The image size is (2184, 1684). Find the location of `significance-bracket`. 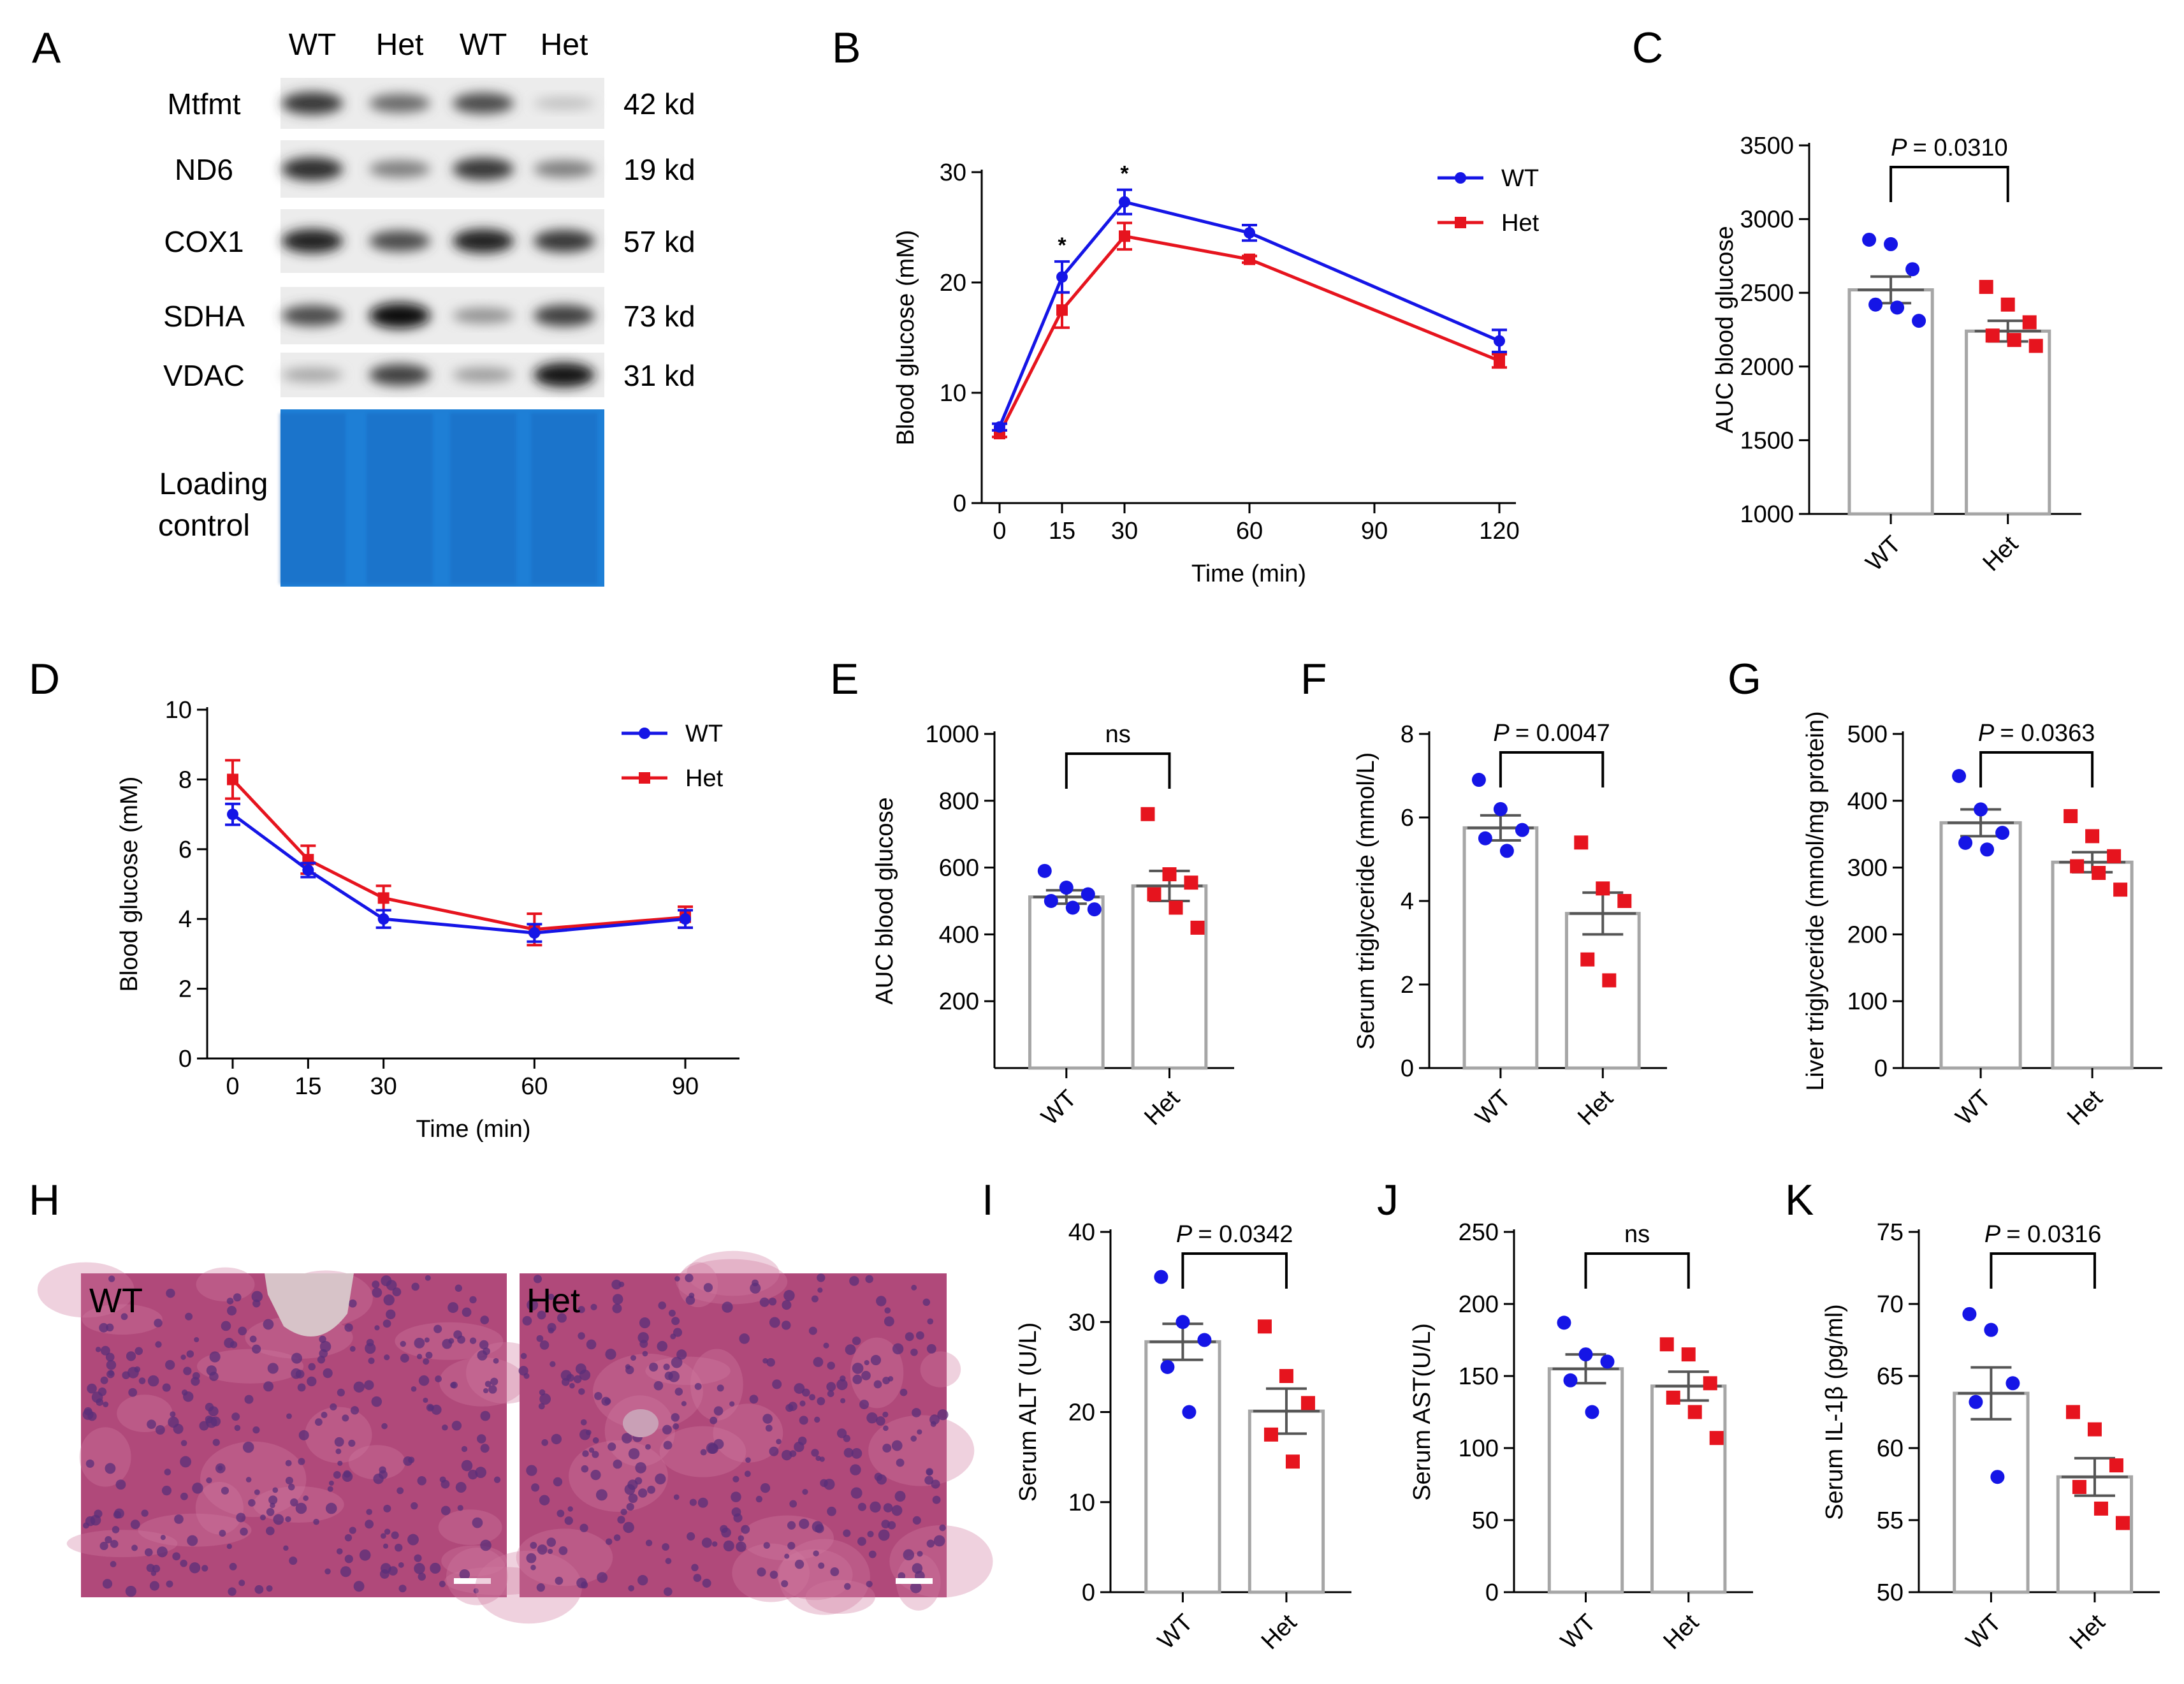

significance-bracket is located at coordinates (2036, 769).